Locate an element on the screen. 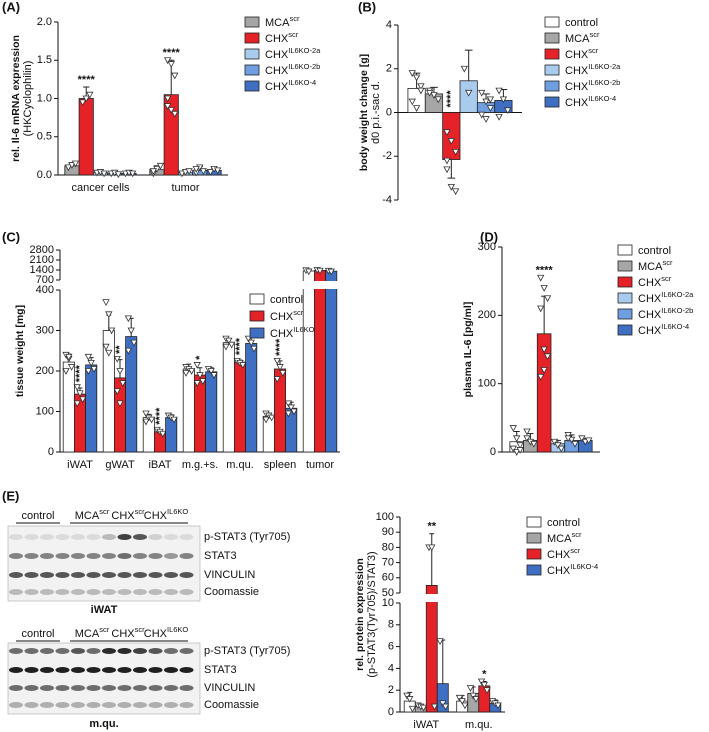  legend-label-sup: IL6KO-2b is located at coordinates (304, 66).